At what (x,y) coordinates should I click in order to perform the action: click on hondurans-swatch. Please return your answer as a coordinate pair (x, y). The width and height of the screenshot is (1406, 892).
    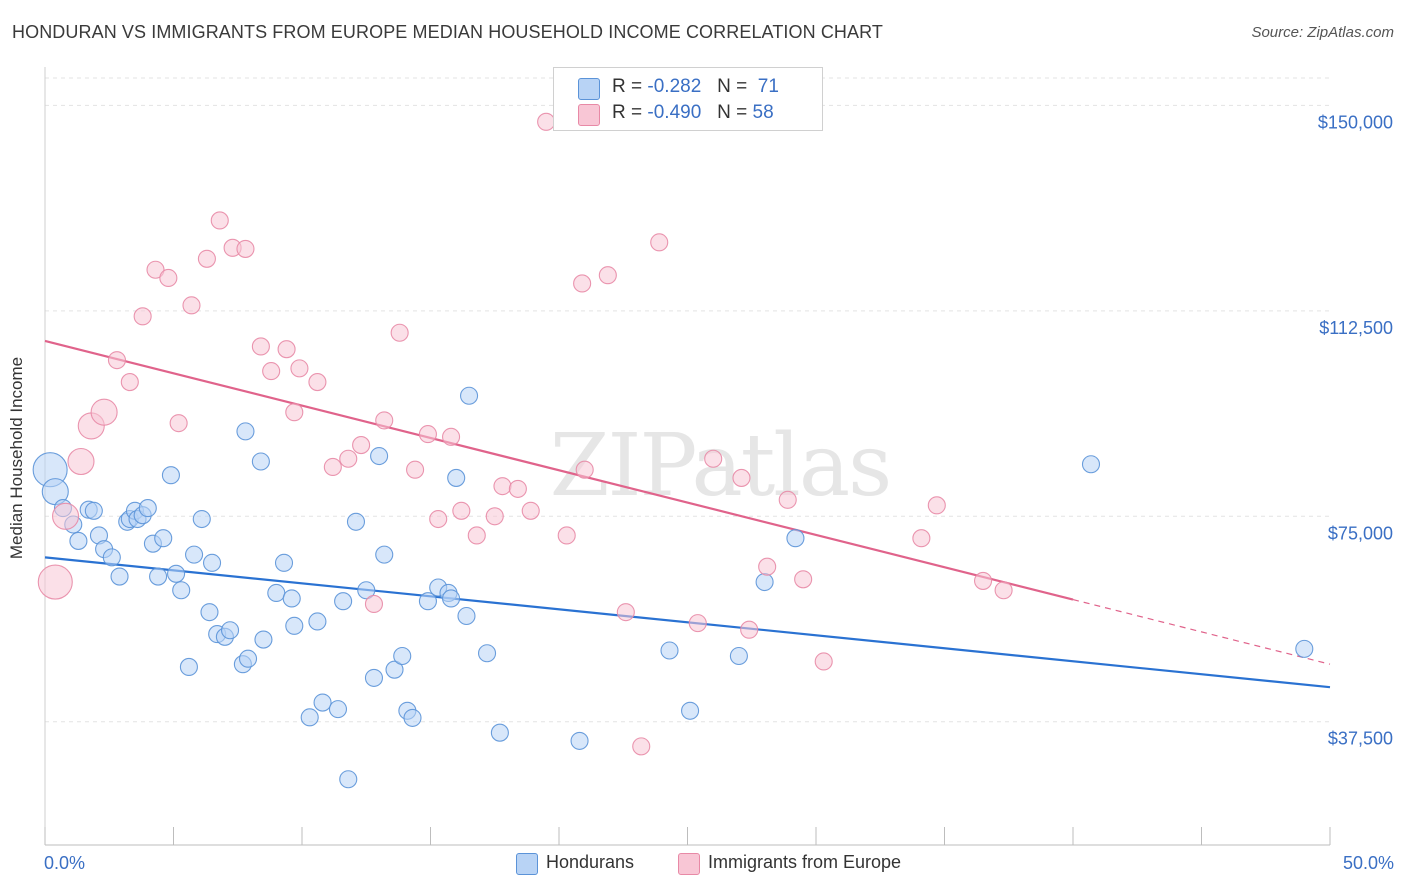
    Looking at the image, I should click on (589, 89).